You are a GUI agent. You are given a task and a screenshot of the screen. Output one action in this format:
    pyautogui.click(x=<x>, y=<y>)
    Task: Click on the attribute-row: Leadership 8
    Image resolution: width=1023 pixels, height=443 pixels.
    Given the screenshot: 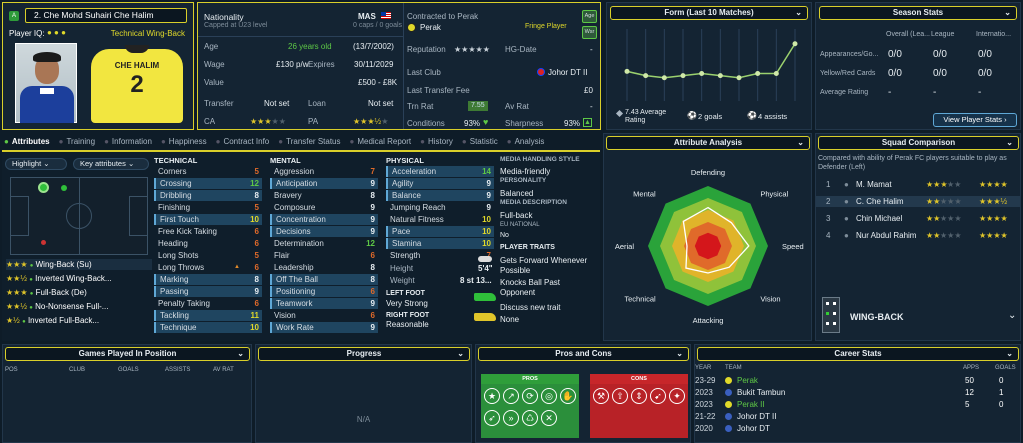 What is the action you would take?
    pyautogui.click(x=324, y=267)
    